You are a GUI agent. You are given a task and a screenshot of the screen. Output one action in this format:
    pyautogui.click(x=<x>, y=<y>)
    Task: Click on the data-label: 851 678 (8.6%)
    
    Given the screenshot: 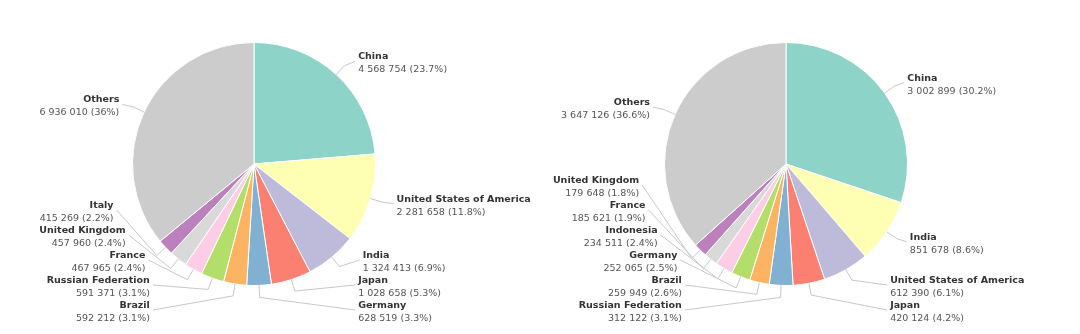 What is the action you would take?
    pyautogui.click(x=946, y=249)
    